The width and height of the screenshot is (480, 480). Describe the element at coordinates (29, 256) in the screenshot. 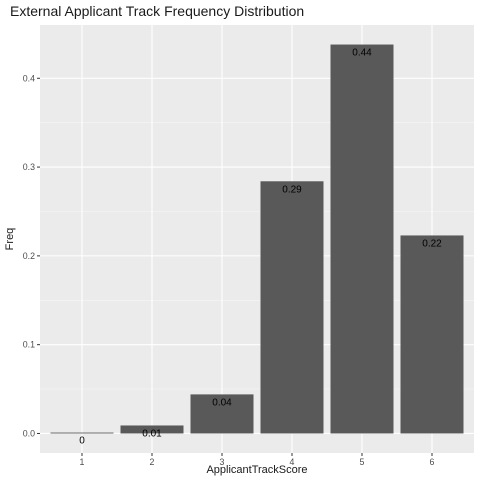

I see `y-tick-label: 0.2` at that location.